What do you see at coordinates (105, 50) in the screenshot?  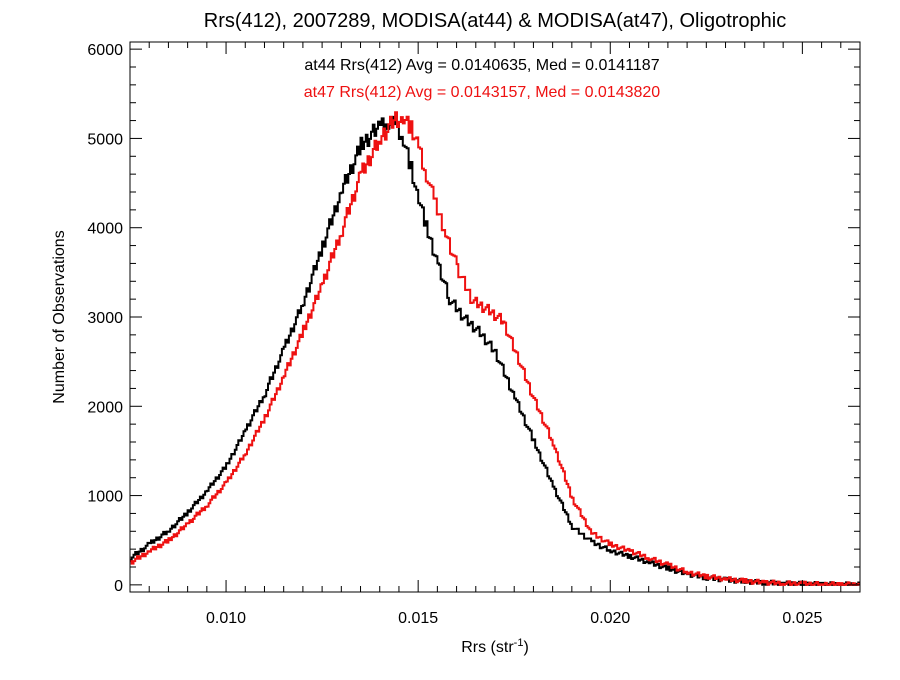 I see `y-tick-label: 6000` at bounding box center [105, 50].